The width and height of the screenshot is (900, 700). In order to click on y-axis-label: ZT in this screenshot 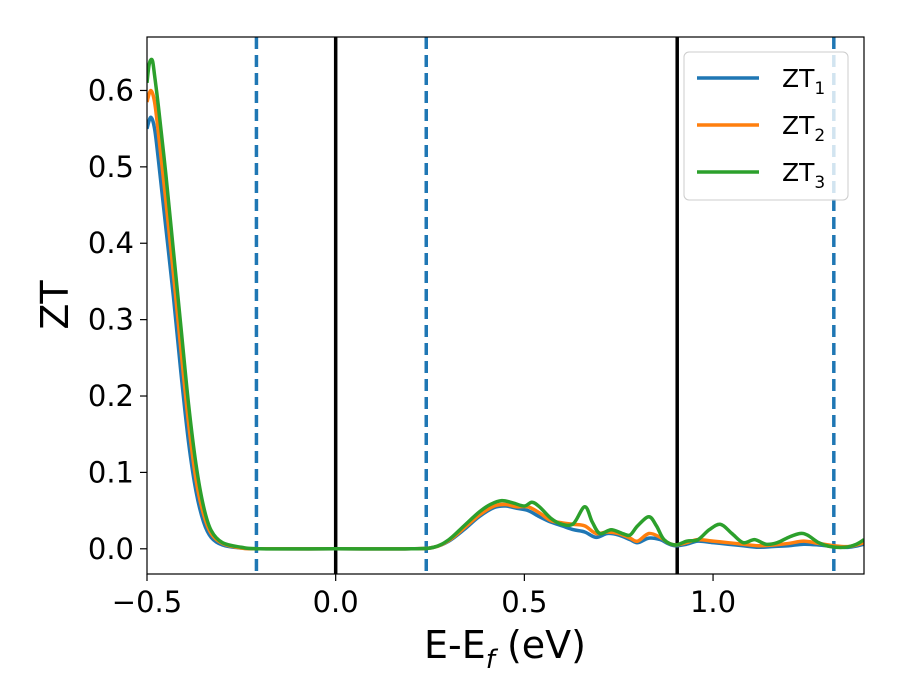, I will do `click(55, 305)`.